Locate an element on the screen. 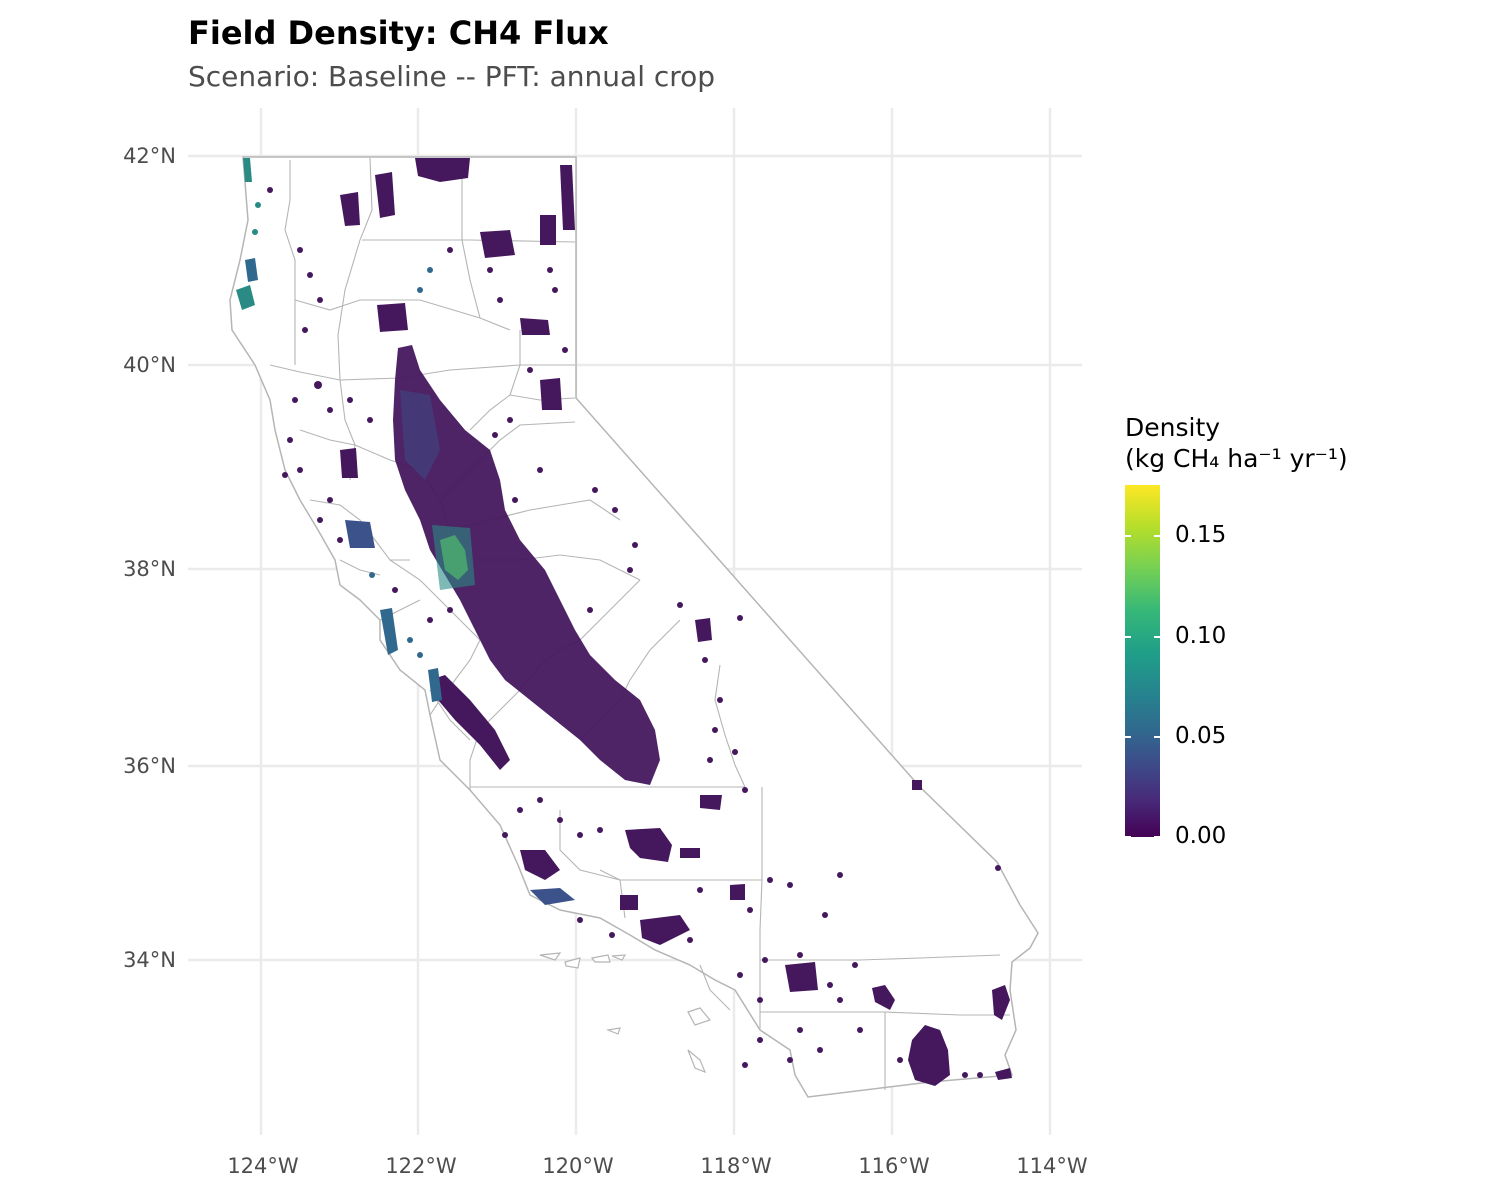 The height and width of the screenshot is (1200, 1500). field-coachella is located at coordinates (883, 997).